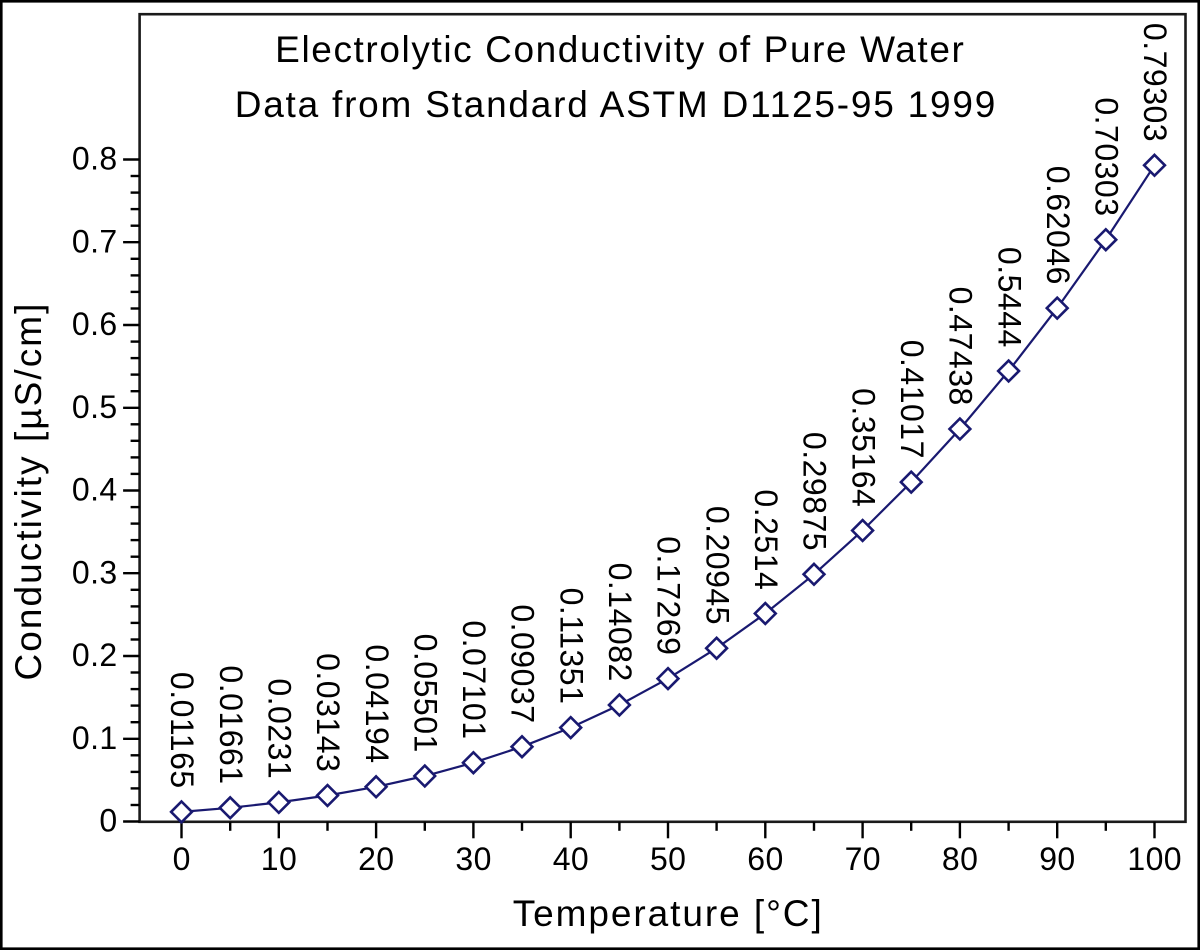 The image size is (1200, 950). What do you see at coordinates (765, 859) in the screenshot?
I see `svg-text: 60` at bounding box center [765, 859].